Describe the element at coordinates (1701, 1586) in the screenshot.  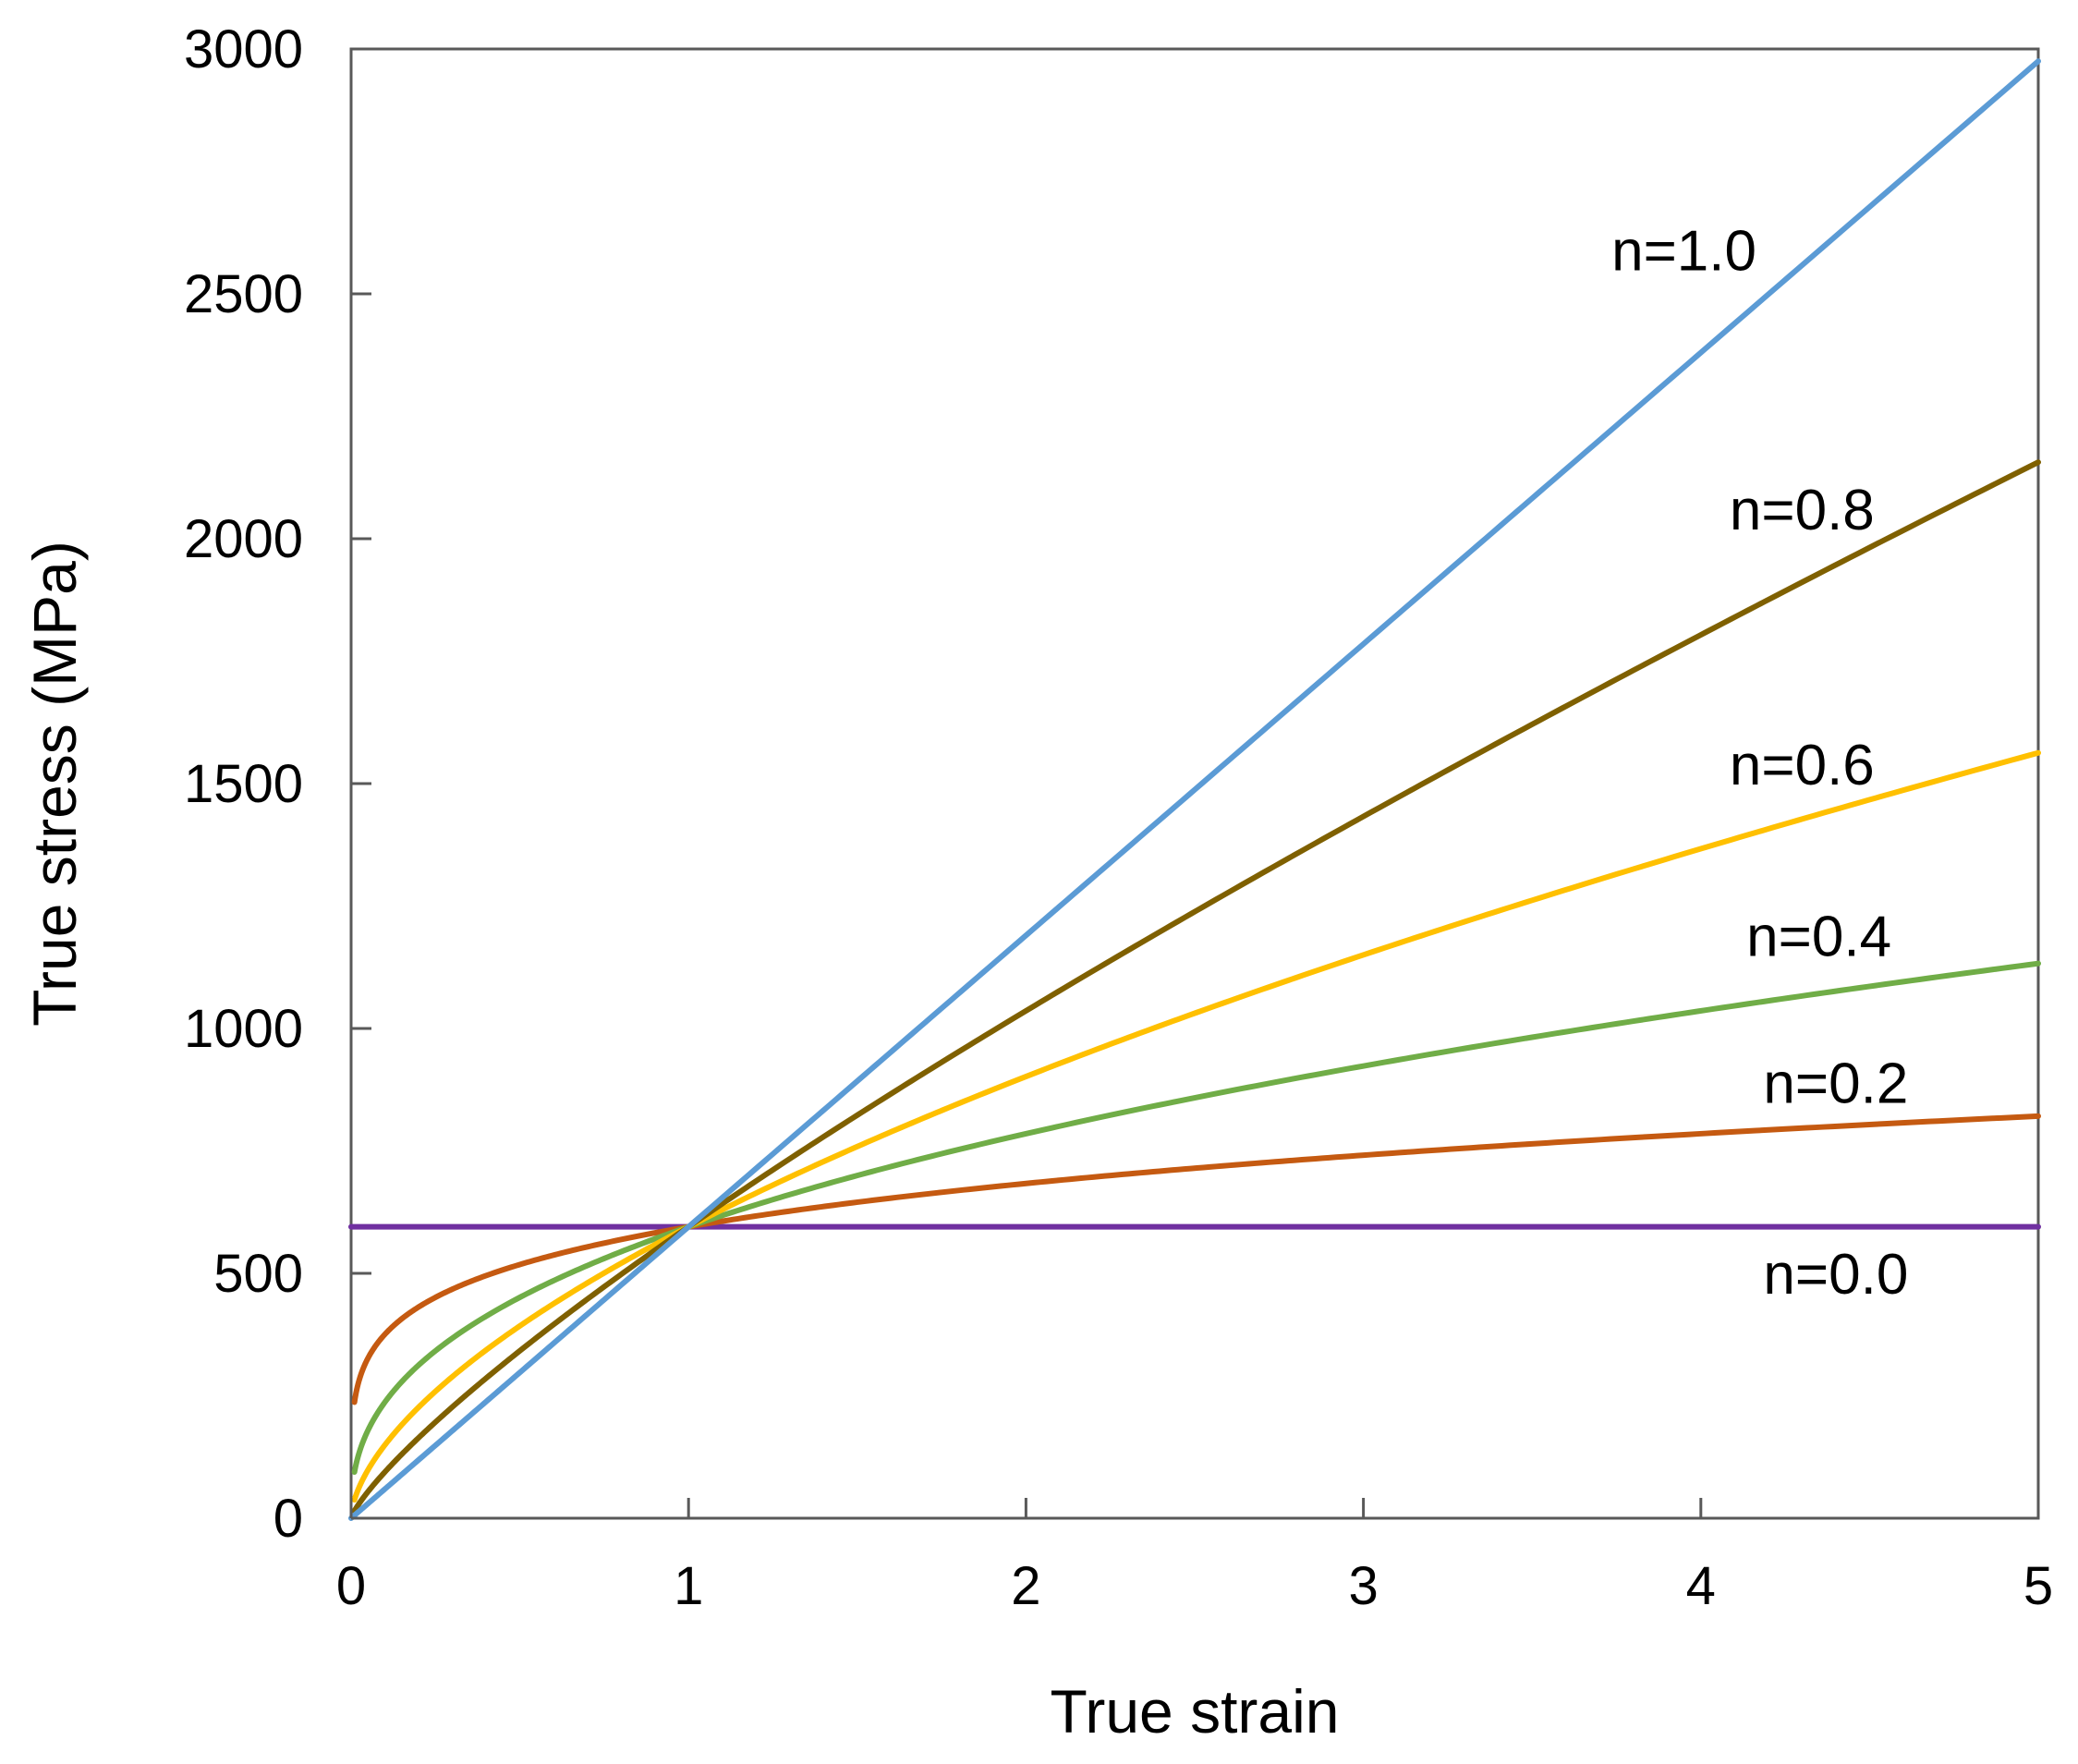
I see `x-tick-label: 4` at that location.